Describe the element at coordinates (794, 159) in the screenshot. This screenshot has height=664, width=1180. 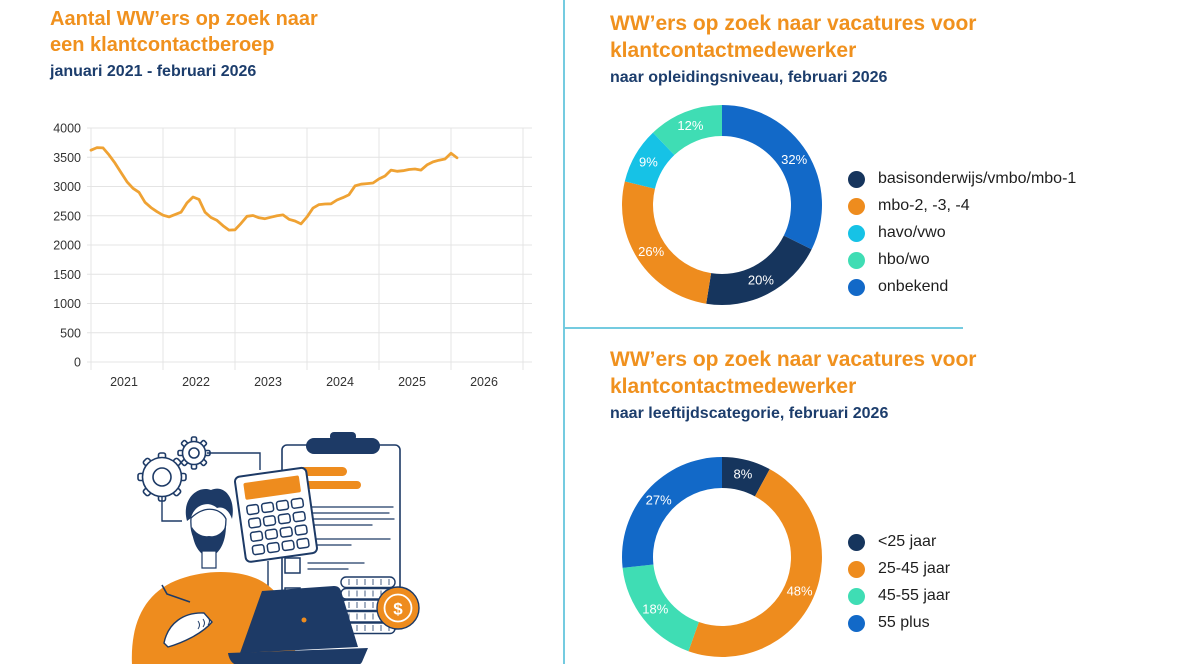
I see `slice-value-onbekend: 32%` at that location.